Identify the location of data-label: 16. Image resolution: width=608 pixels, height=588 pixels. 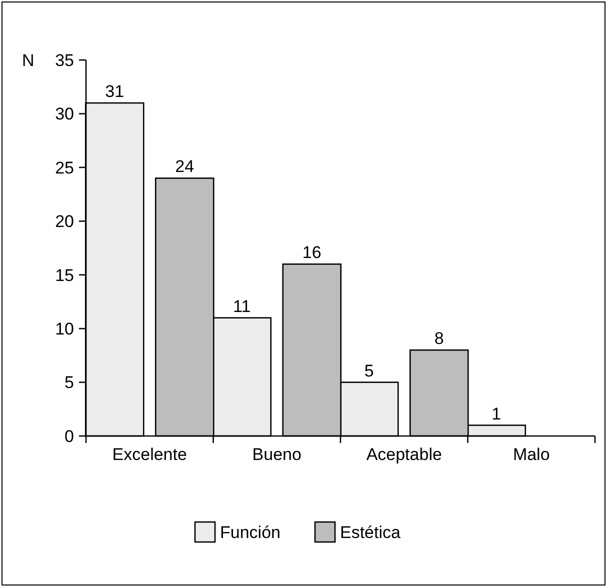
(312, 252).